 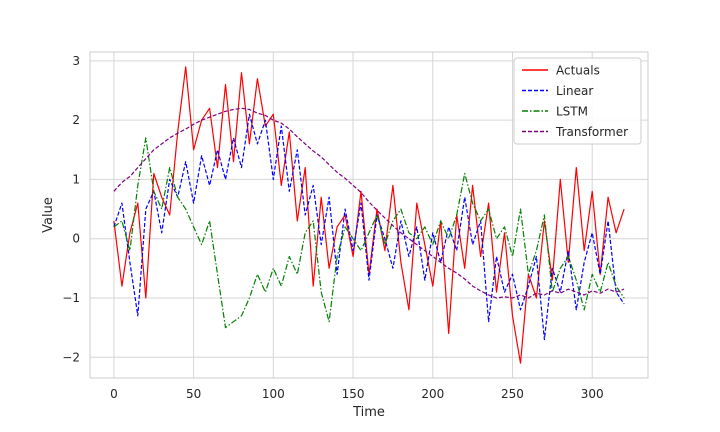 What do you see at coordinates (71, 298) in the screenshot?
I see `y-tick-label: −1` at bounding box center [71, 298].